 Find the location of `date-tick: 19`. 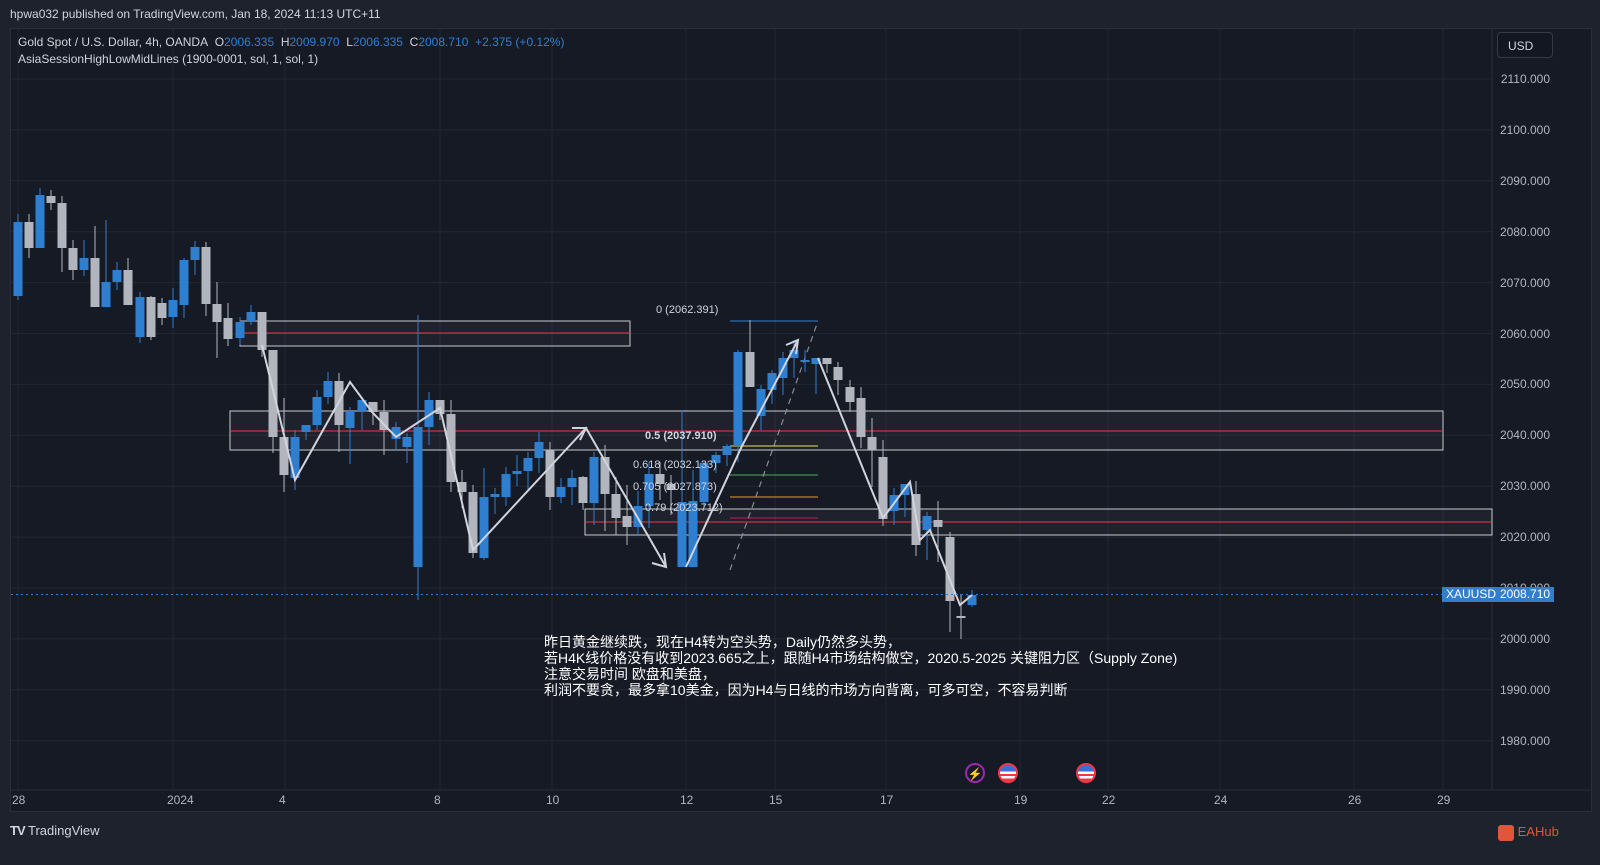

date-tick: 19 is located at coordinates (1021, 800).